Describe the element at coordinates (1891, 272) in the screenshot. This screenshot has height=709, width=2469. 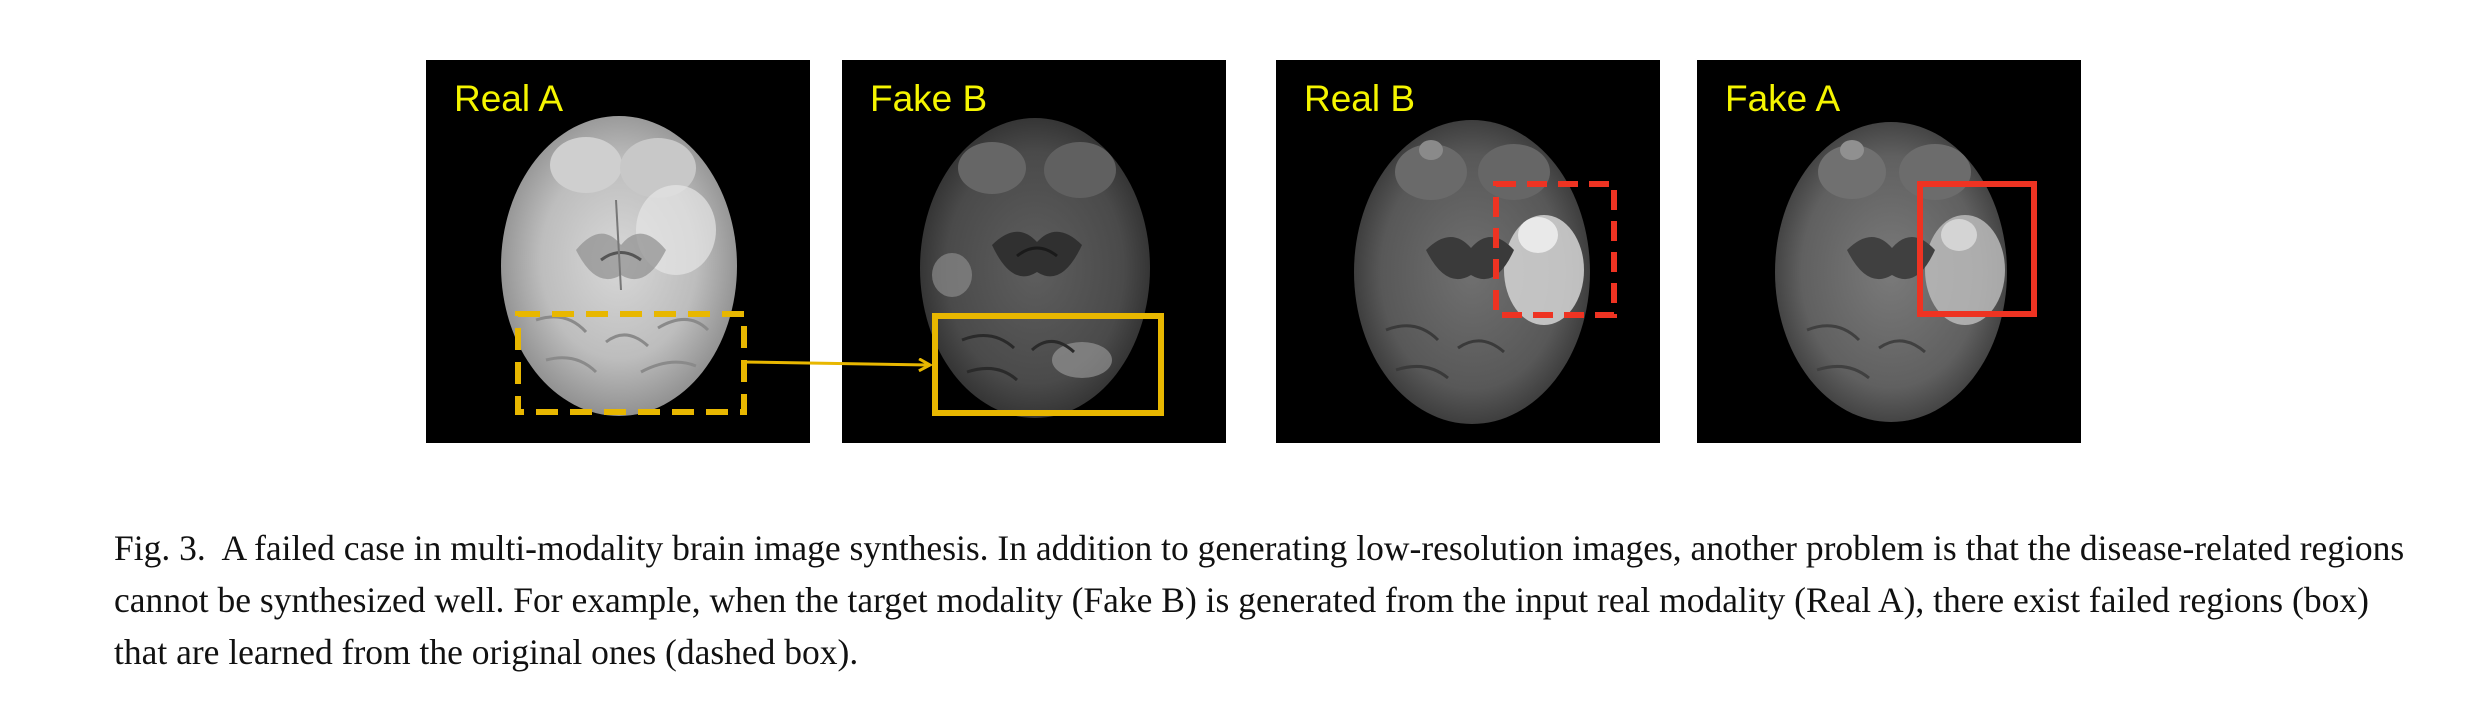
I see `brain-image-fake-a` at that location.